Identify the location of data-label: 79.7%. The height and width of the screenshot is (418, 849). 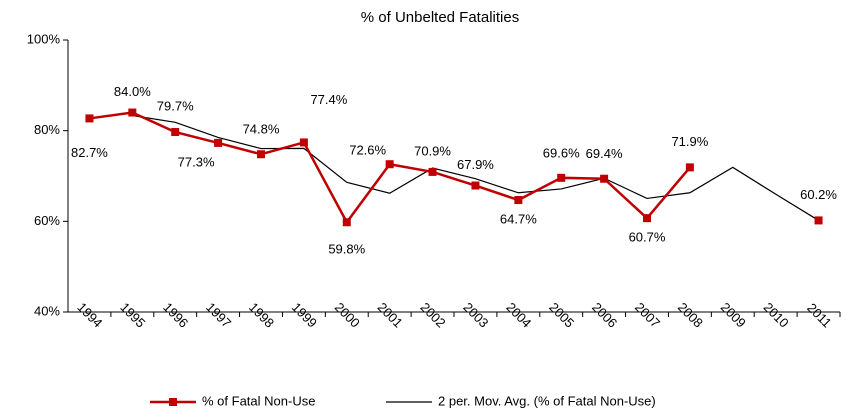
(175, 105).